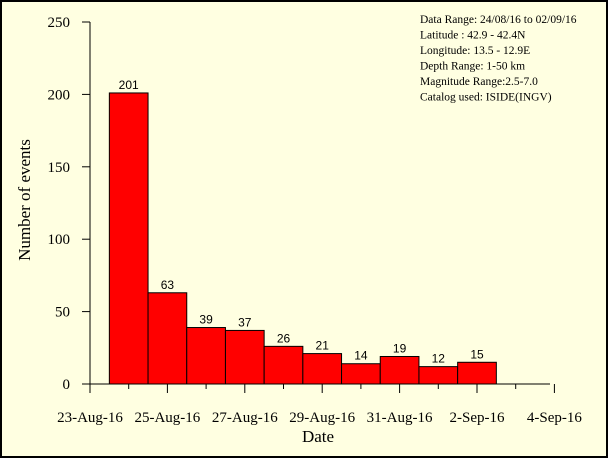 This screenshot has width=608, height=458. What do you see at coordinates (206, 320) in the screenshot?
I see `bar-value-label: 39` at bounding box center [206, 320].